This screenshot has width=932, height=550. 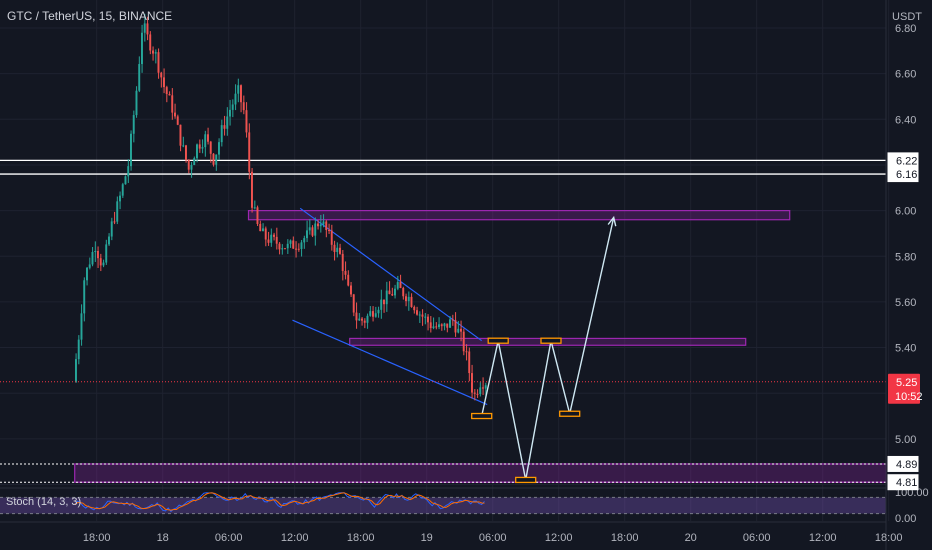 I want to click on projection-line, so click(x=548, y=349).